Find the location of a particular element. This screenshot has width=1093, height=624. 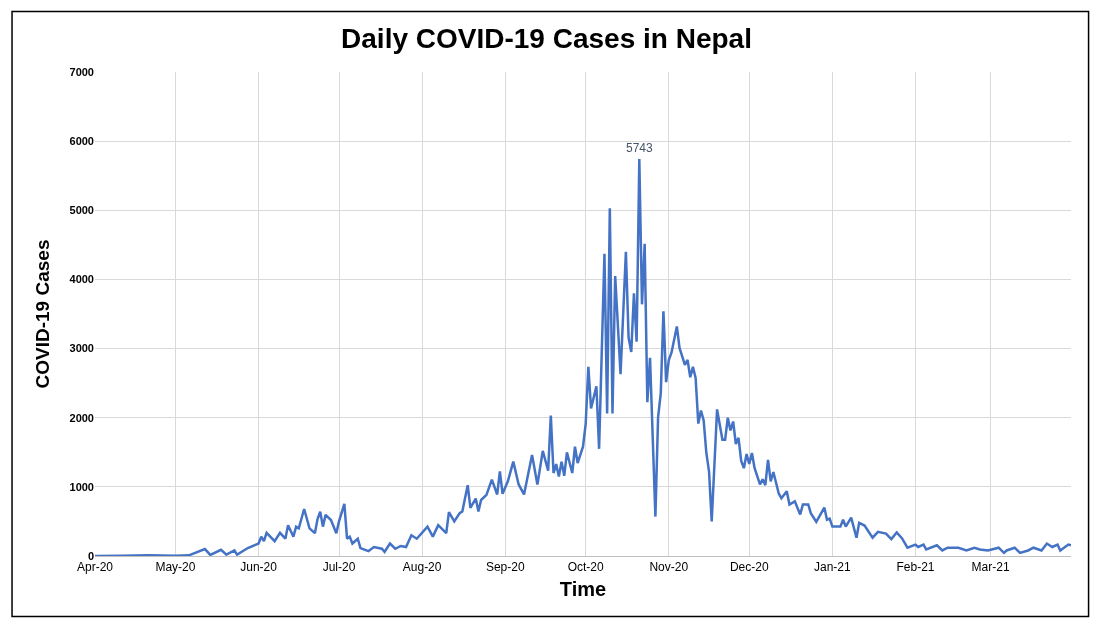

x-tick-label: Mar-21 is located at coordinates (990, 567).